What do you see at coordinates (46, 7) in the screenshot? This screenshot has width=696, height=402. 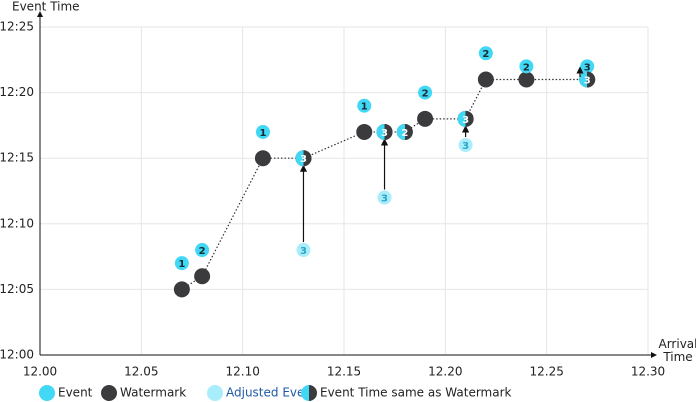 I see `y-axis-title: Event Time` at bounding box center [46, 7].